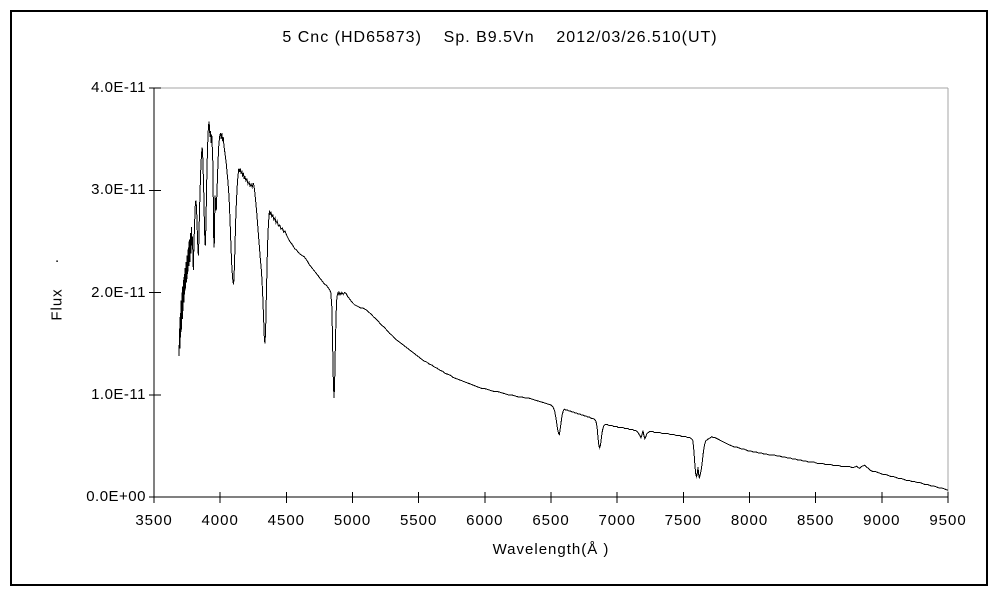 Image resolution: width=1000 pixels, height=600 pixels. I want to click on x-tick-label: 8500, so click(815, 520).